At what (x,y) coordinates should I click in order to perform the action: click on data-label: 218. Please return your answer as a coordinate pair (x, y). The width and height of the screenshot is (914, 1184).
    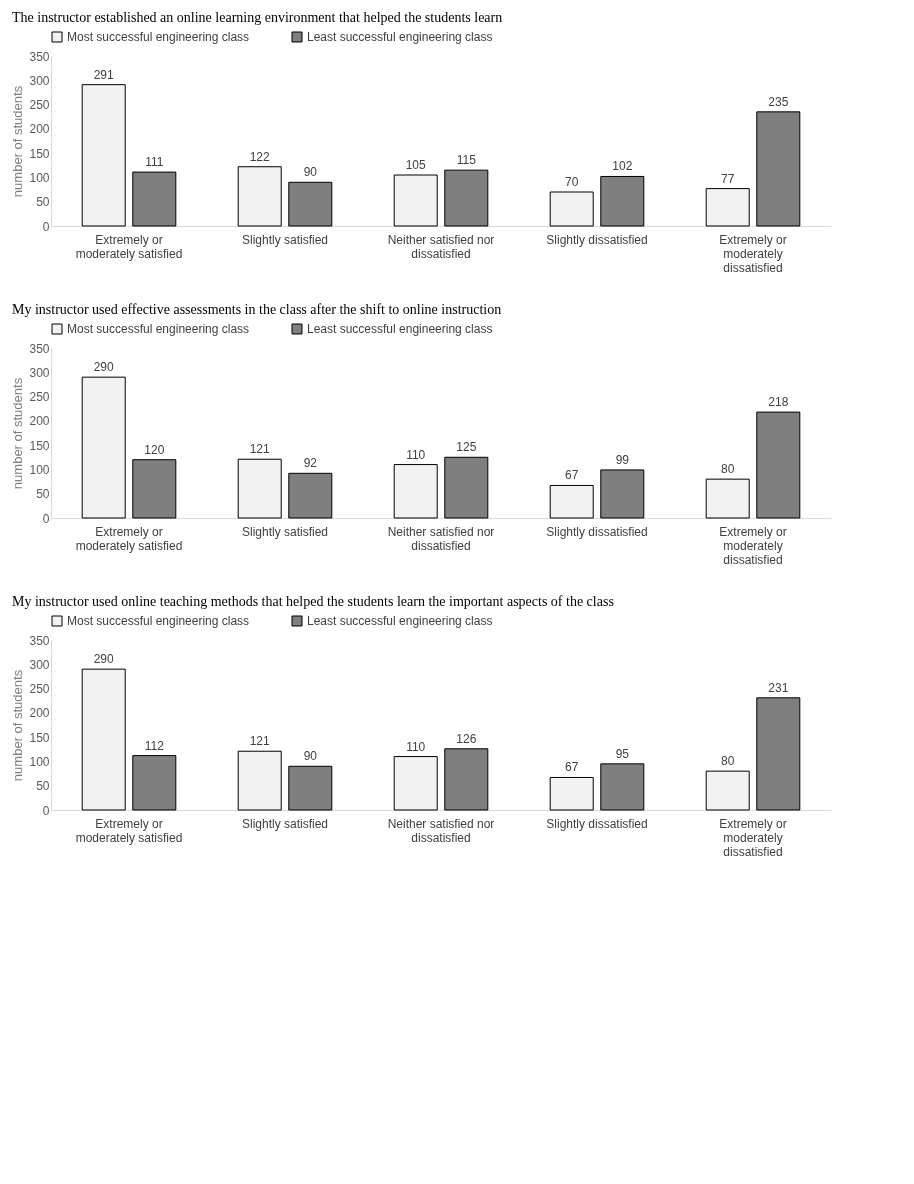
    Looking at the image, I should click on (778, 402).